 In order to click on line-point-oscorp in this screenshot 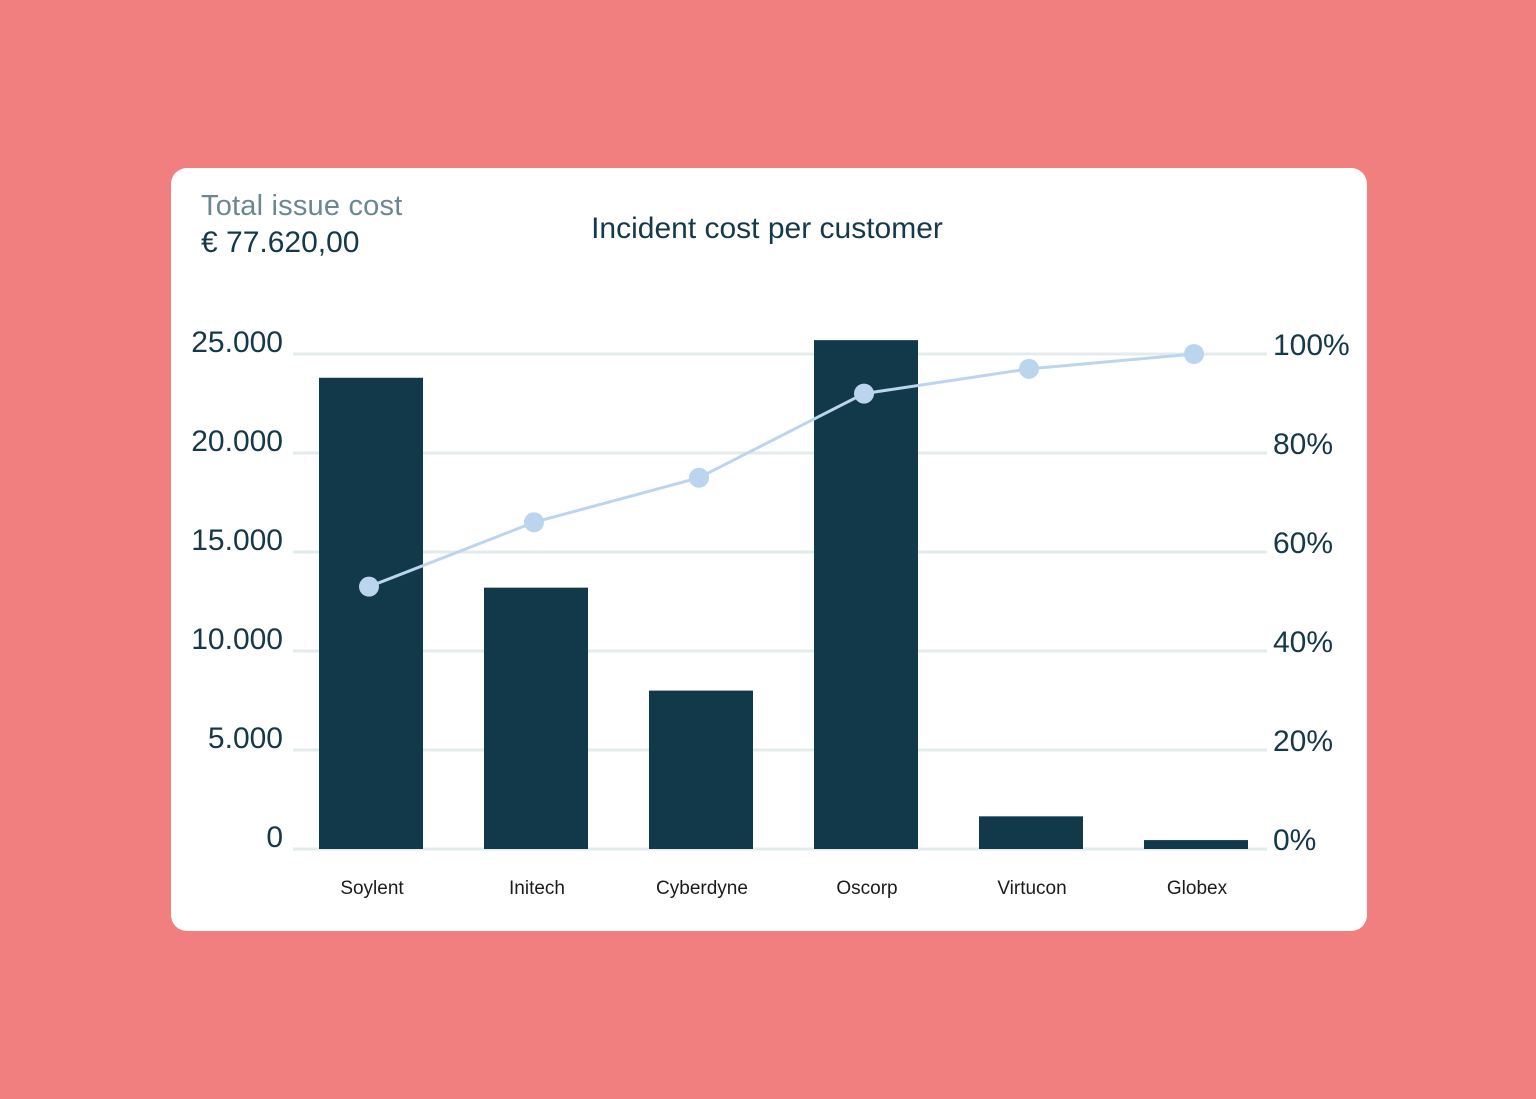, I will do `click(864, 393)`.